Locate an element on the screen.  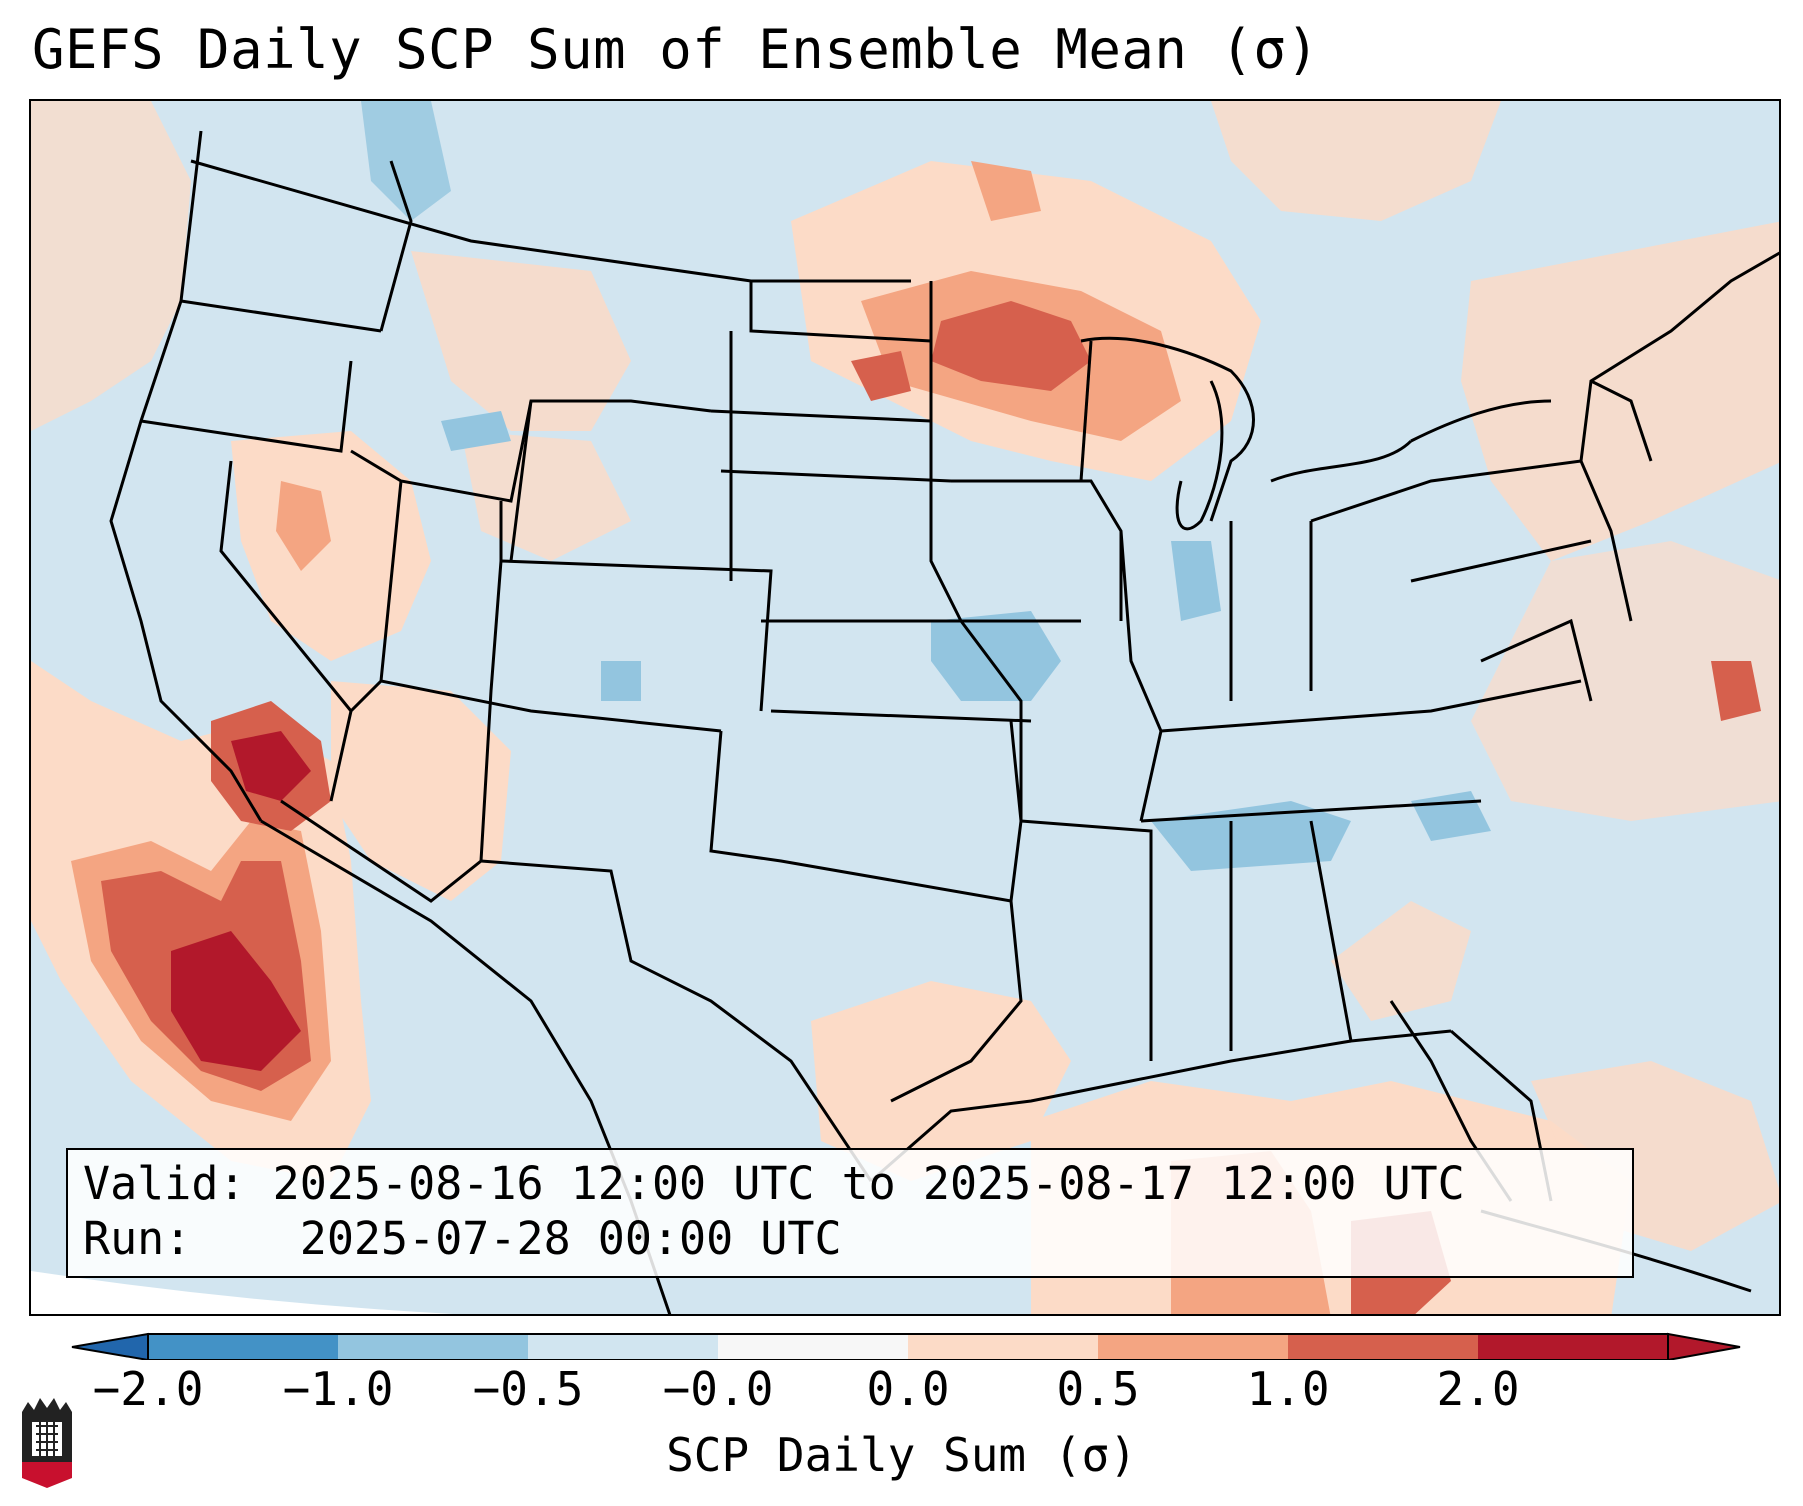
valid-label: Valid: is located at coordinates (164, 1183).